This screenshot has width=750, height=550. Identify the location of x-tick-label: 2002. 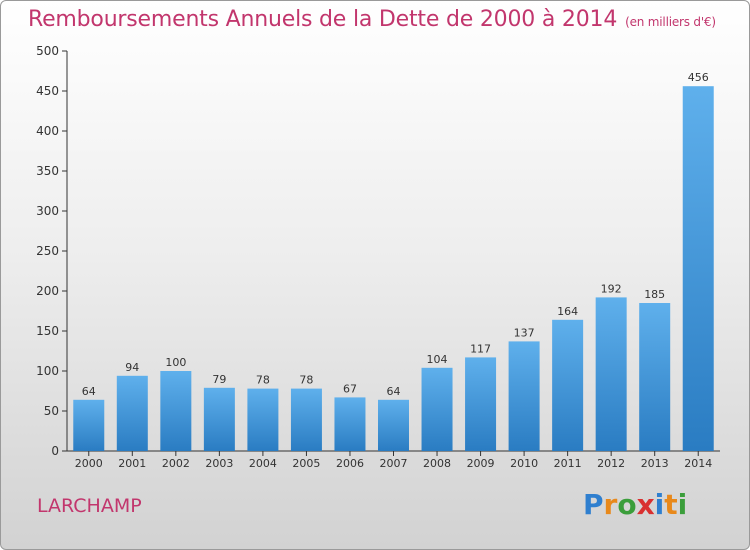
(176, 463).